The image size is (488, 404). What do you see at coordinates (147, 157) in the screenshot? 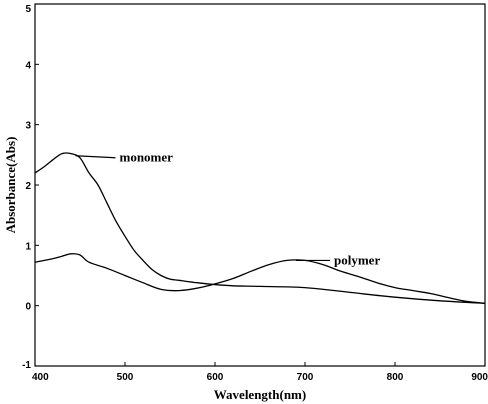
I see `monomer-label: monomer` at bounding box center [147, 157].